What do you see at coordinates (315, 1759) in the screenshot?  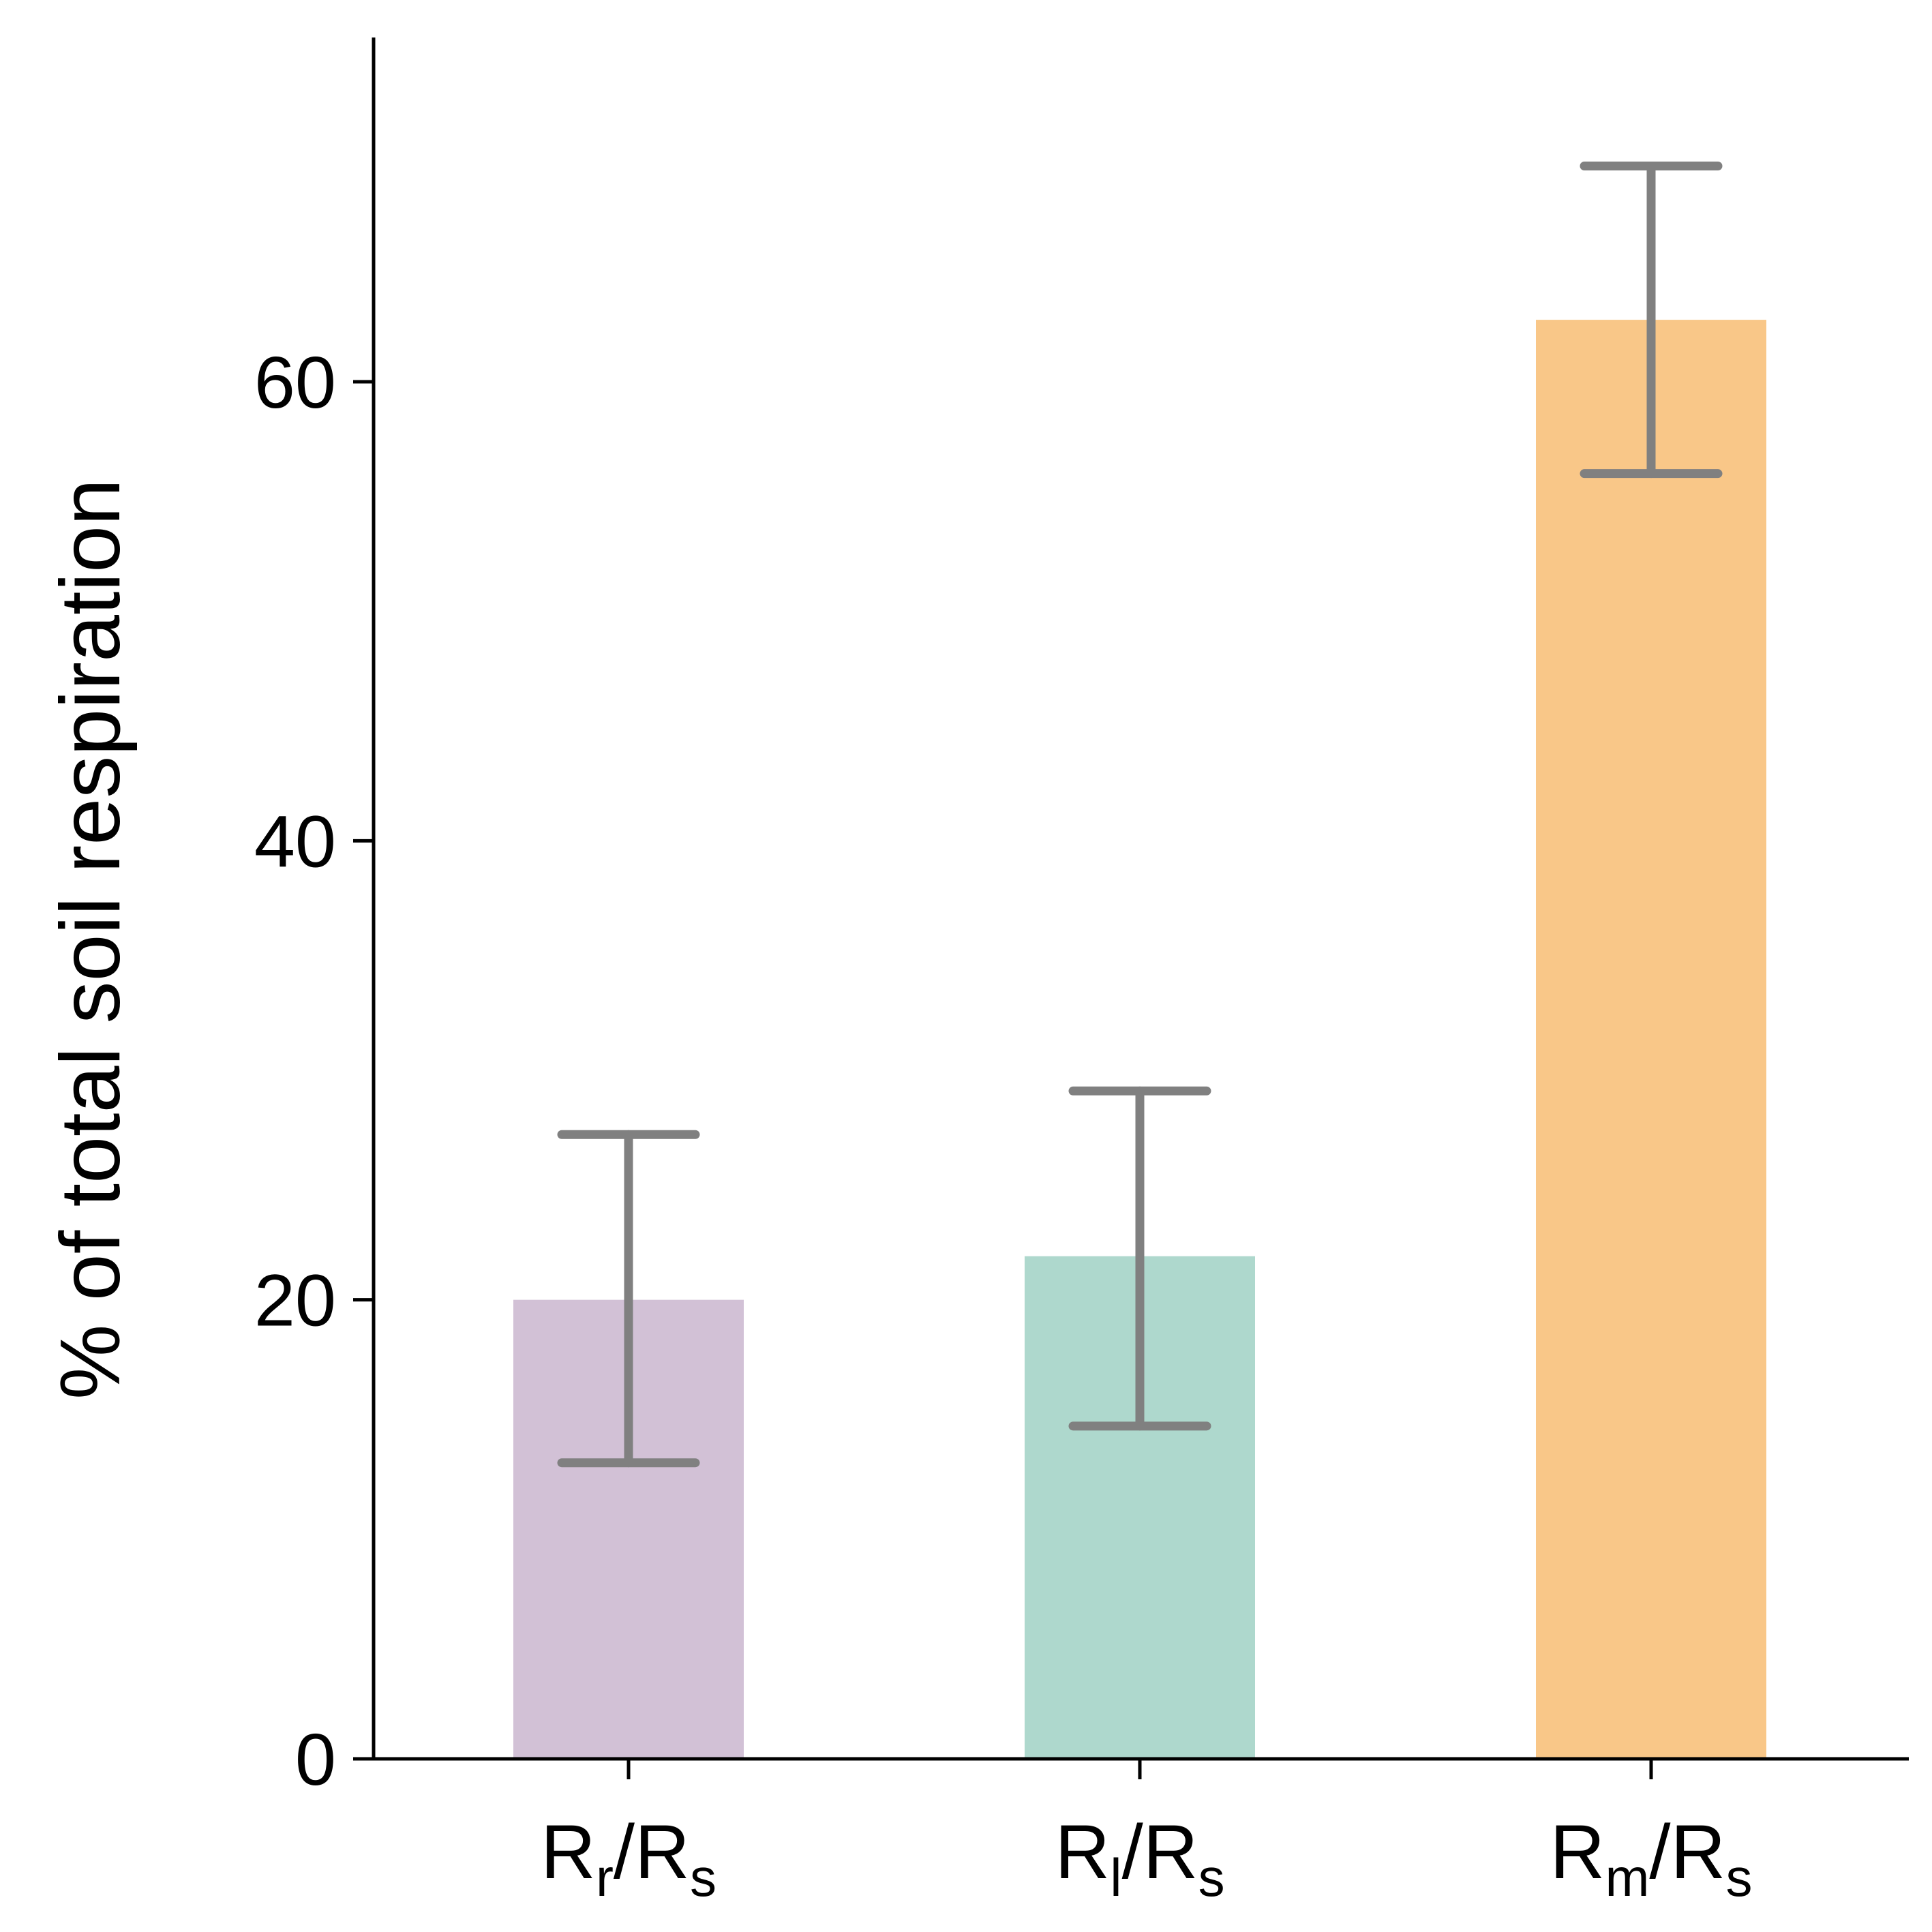 I see `y-tick-label: 0` at bounding box center [315, 1759].